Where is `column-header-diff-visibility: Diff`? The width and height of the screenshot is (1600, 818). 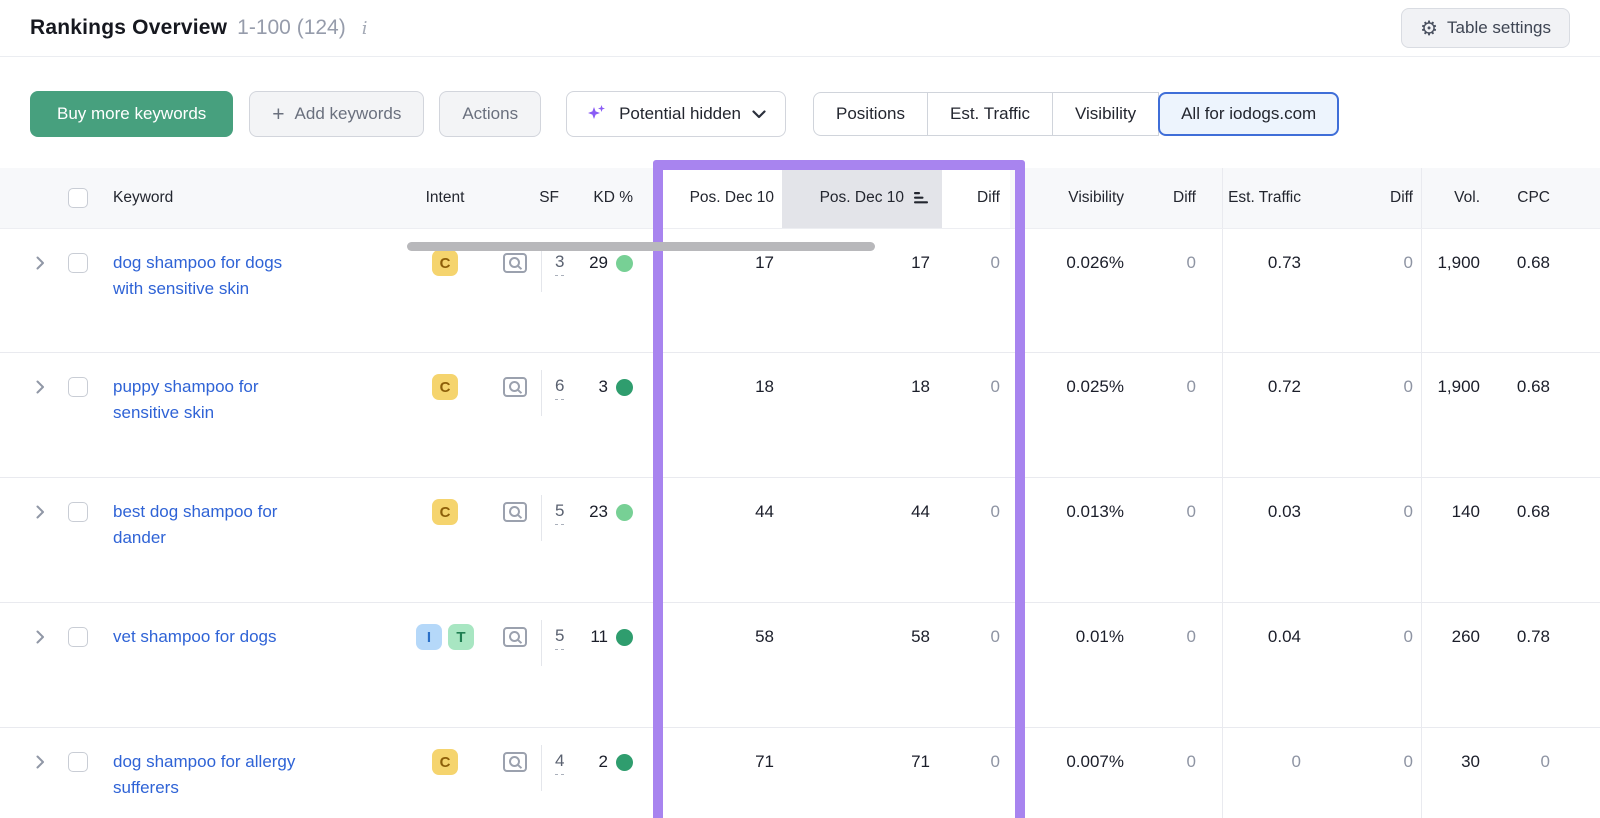 column-header-diff-visibility: Diff is located at coordinates (1184, 197).